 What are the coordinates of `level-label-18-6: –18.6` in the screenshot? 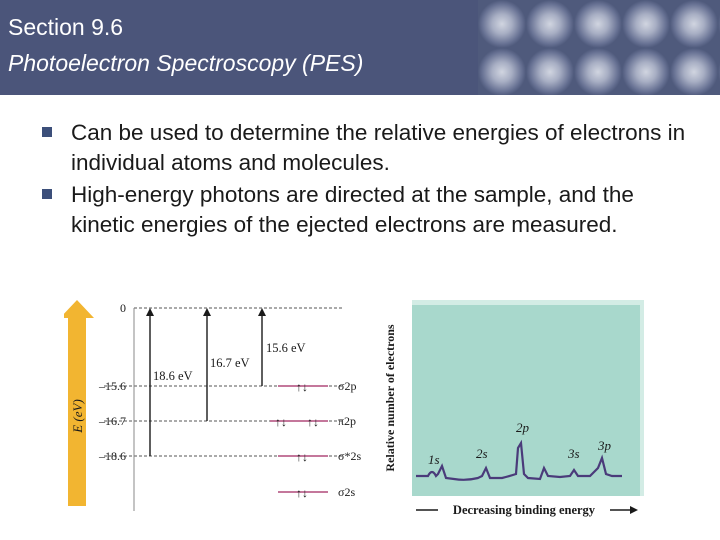 It's located at (112, 456).